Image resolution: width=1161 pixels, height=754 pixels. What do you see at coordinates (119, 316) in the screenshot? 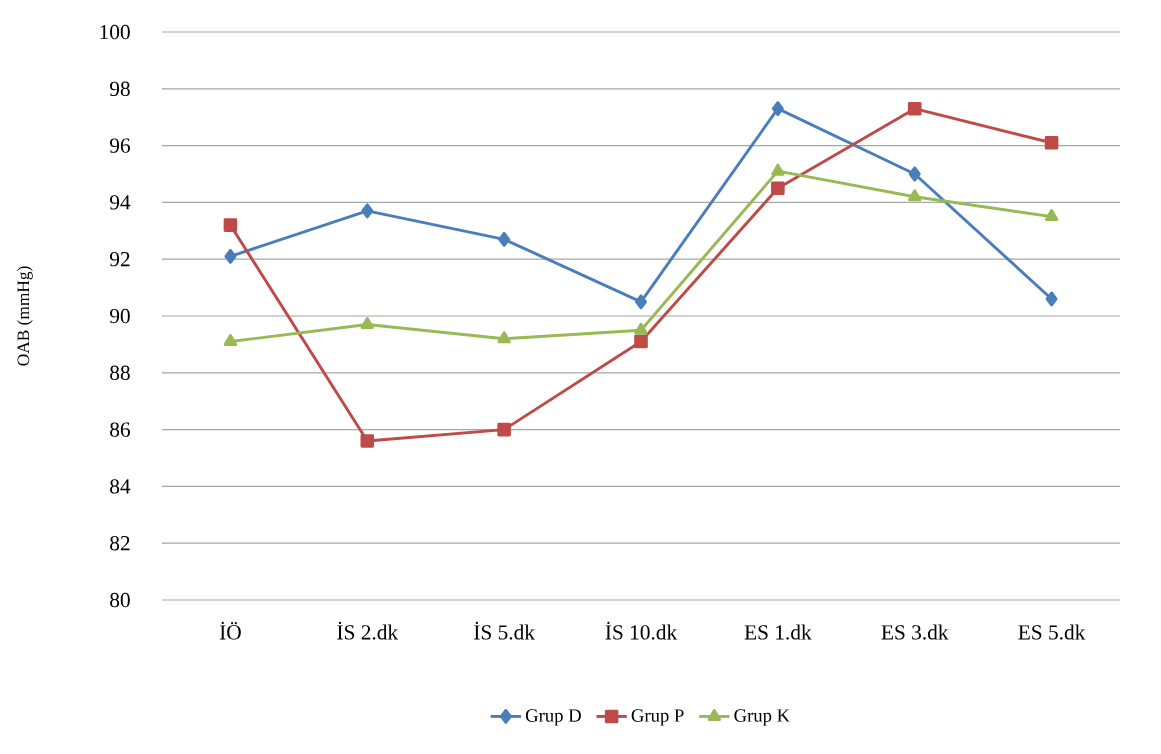
I see `y-tick-label: 90` at bounding box center [119, 316].